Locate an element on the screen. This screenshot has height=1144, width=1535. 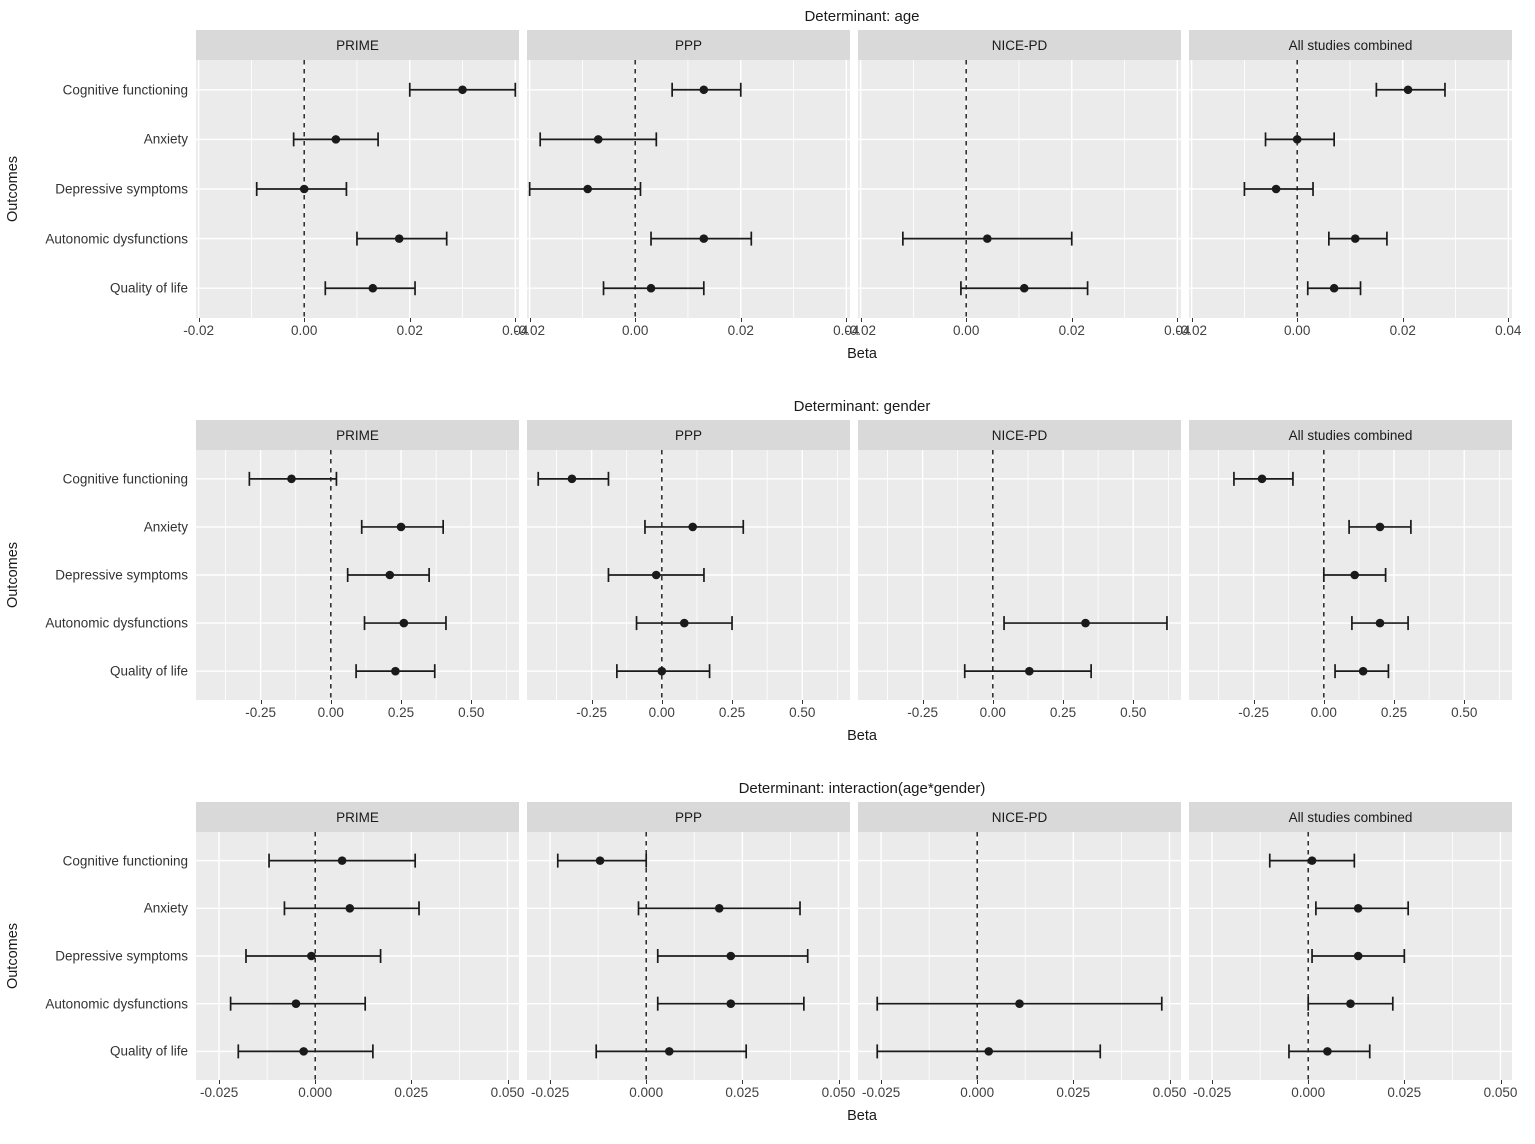
facet-nice-pd: NICE-PD -0.02 0.00 0.02 0.04 is located at coordinates (1017, 187).